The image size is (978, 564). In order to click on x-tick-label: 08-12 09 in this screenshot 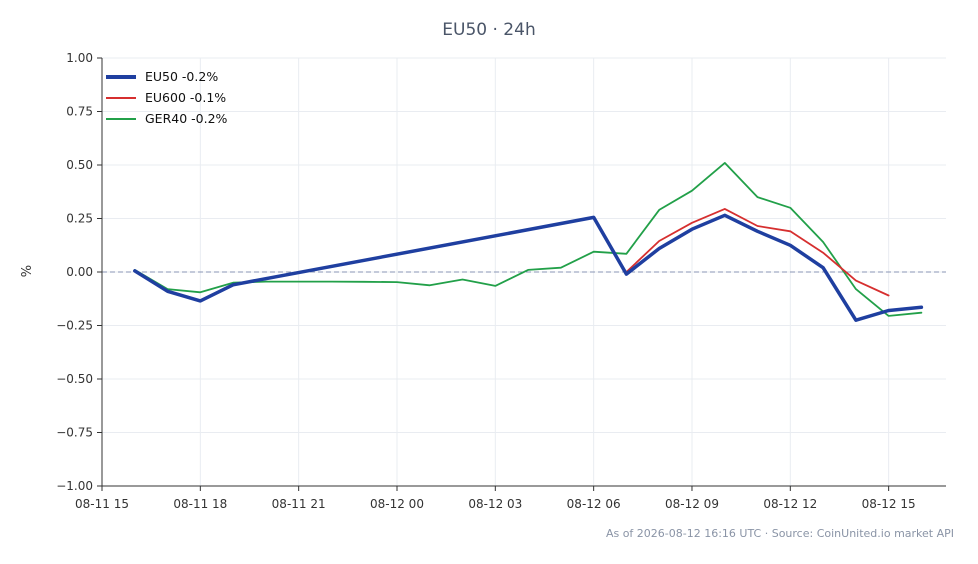, I will do `click(692, 504)`.